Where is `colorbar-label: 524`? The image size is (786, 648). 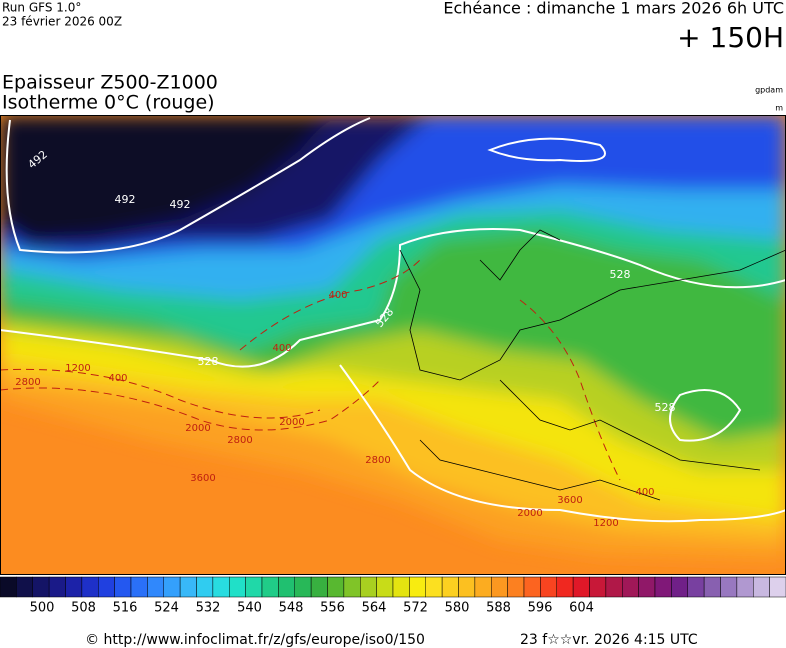
colorbar-label: 524 is located at coordinates (166, 608).